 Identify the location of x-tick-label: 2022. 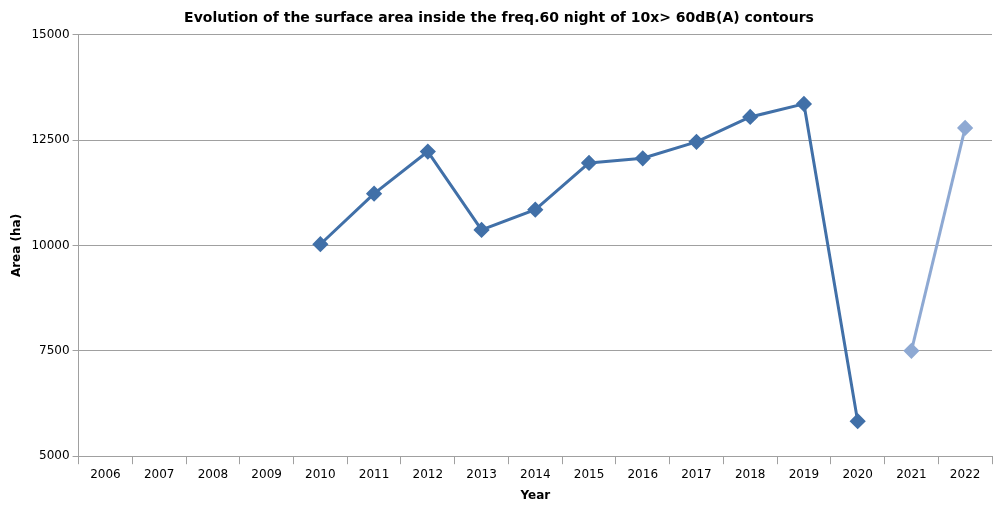
(965, 473).